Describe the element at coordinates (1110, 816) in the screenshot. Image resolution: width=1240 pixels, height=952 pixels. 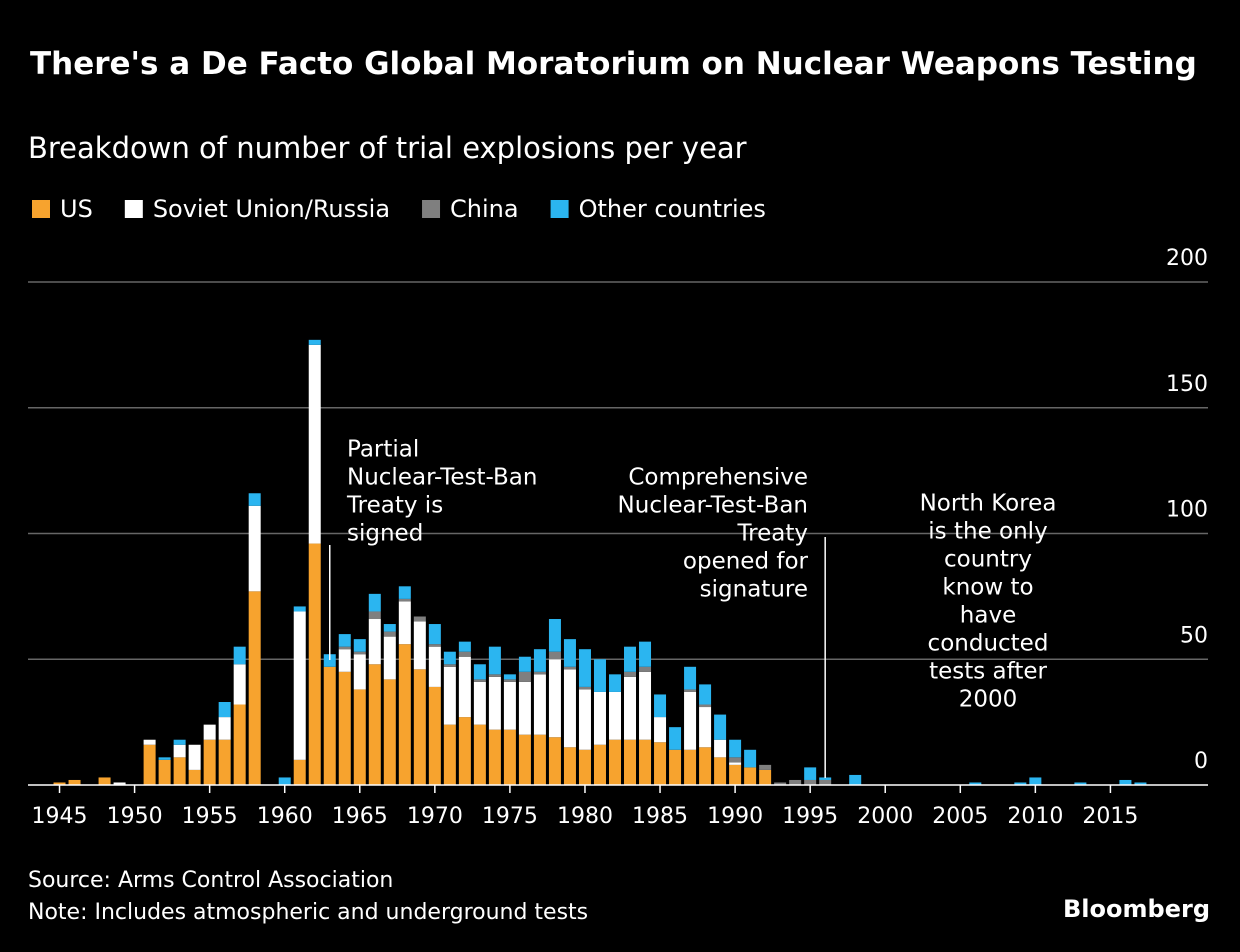
I see `x-tick-label: 2015` at that location.